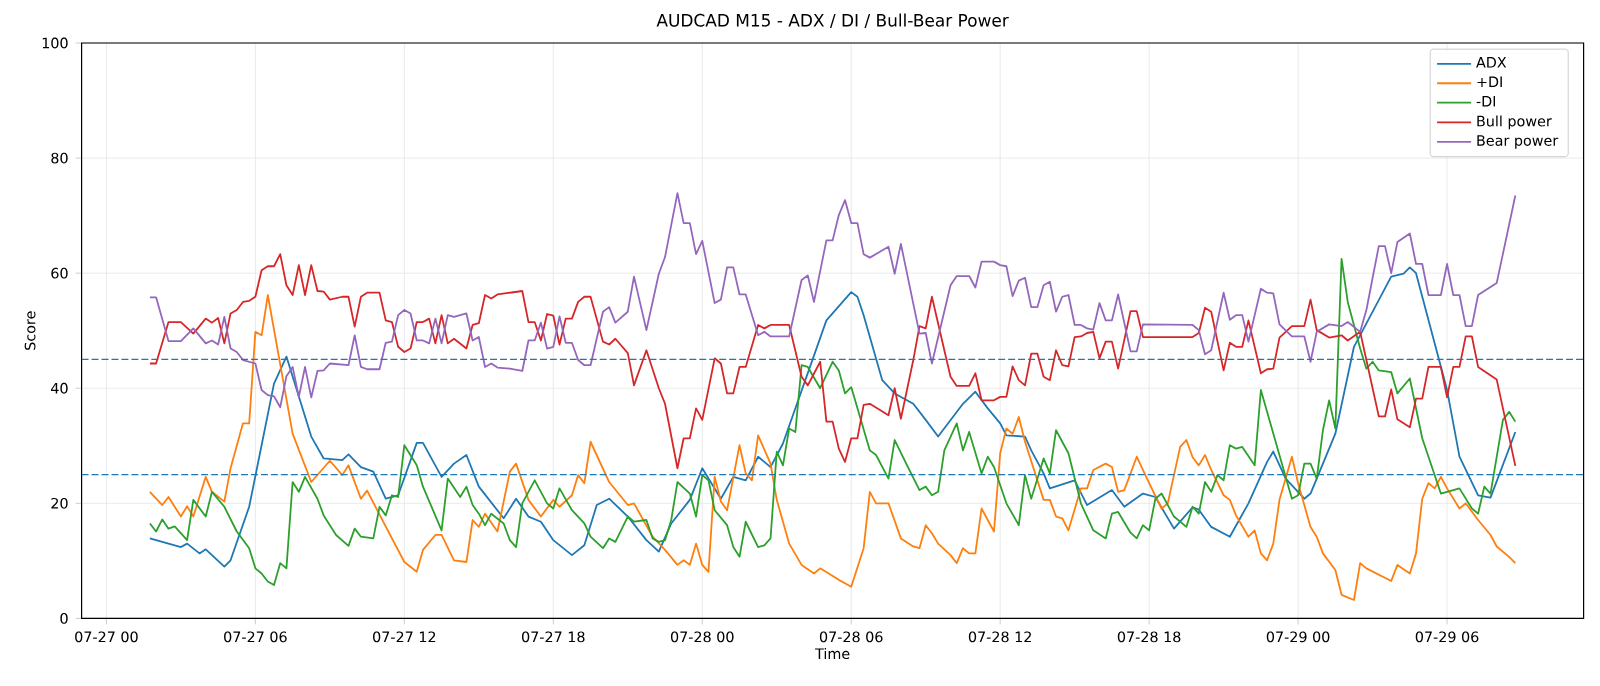 This screenshot has height=686, width=1600. Describe the element at coordinates (30, 330) in the screenshot. I see `y-axis-title: Score` at that location.